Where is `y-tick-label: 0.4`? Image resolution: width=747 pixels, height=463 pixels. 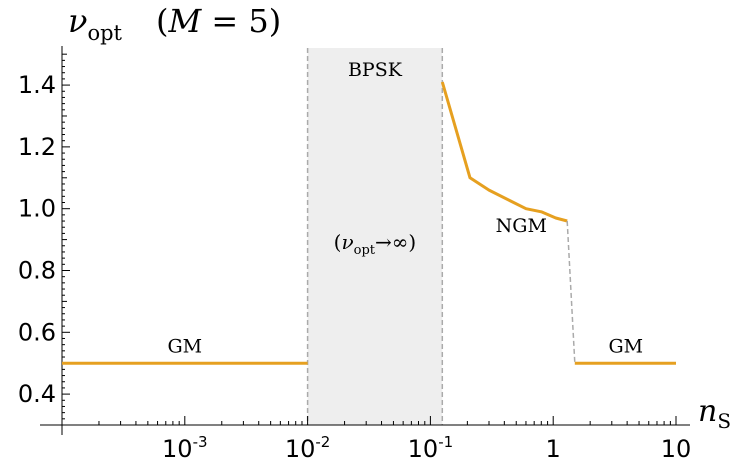
y-tick-label: 0.4 is located at coordinates (37, 394).